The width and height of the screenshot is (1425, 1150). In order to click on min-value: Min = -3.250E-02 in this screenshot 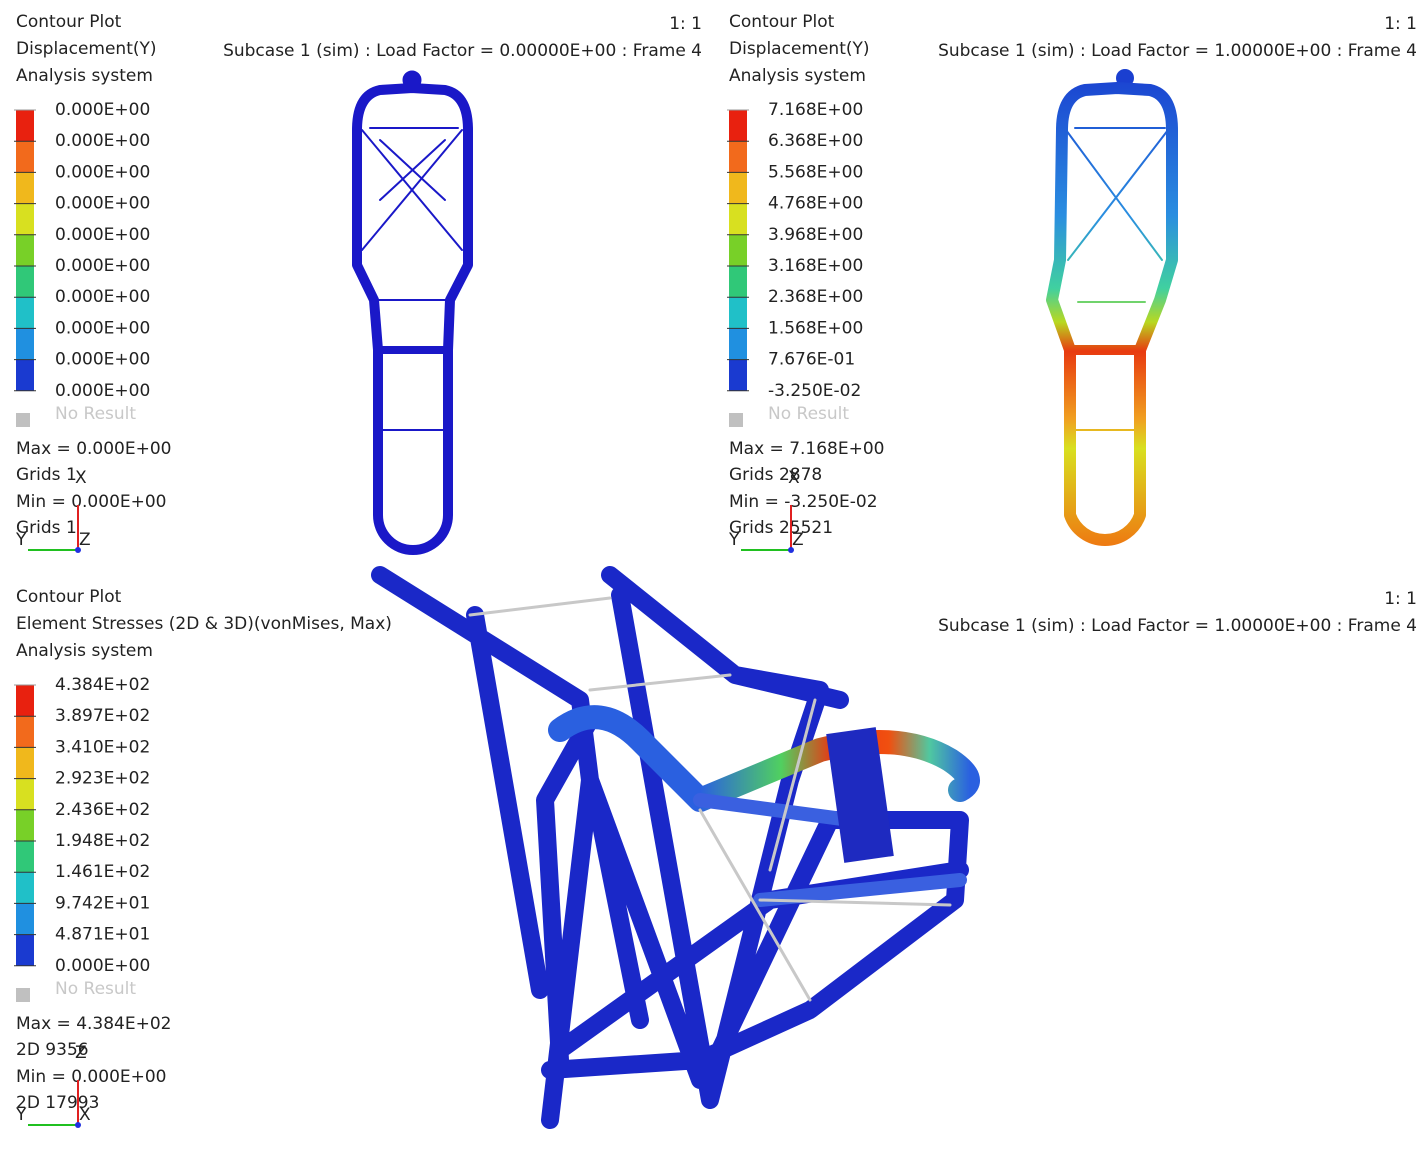, I will do `click(803, 502)`.